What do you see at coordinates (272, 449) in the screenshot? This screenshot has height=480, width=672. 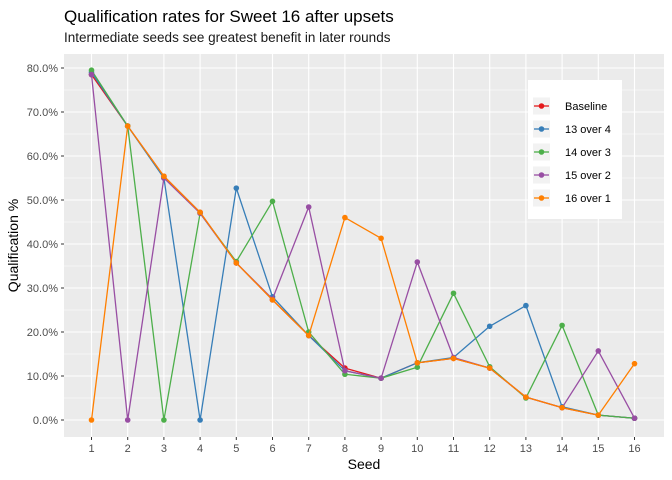 I see `x-tick-label: 6` at bounding box center [272, 449].